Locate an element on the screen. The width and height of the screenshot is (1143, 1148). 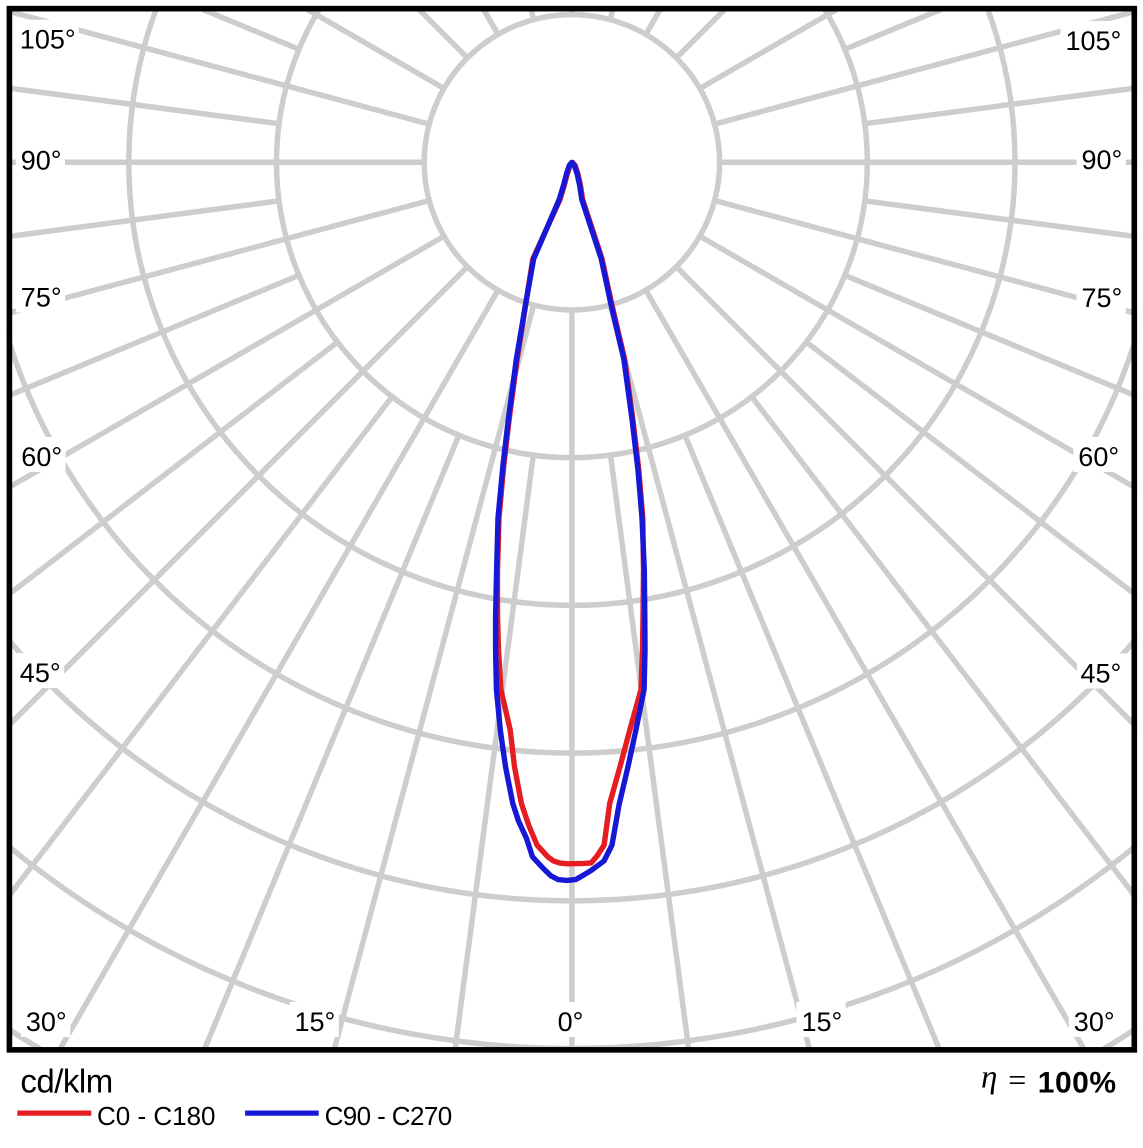
svg-text: 0° is located at coordinates (571, 1022).